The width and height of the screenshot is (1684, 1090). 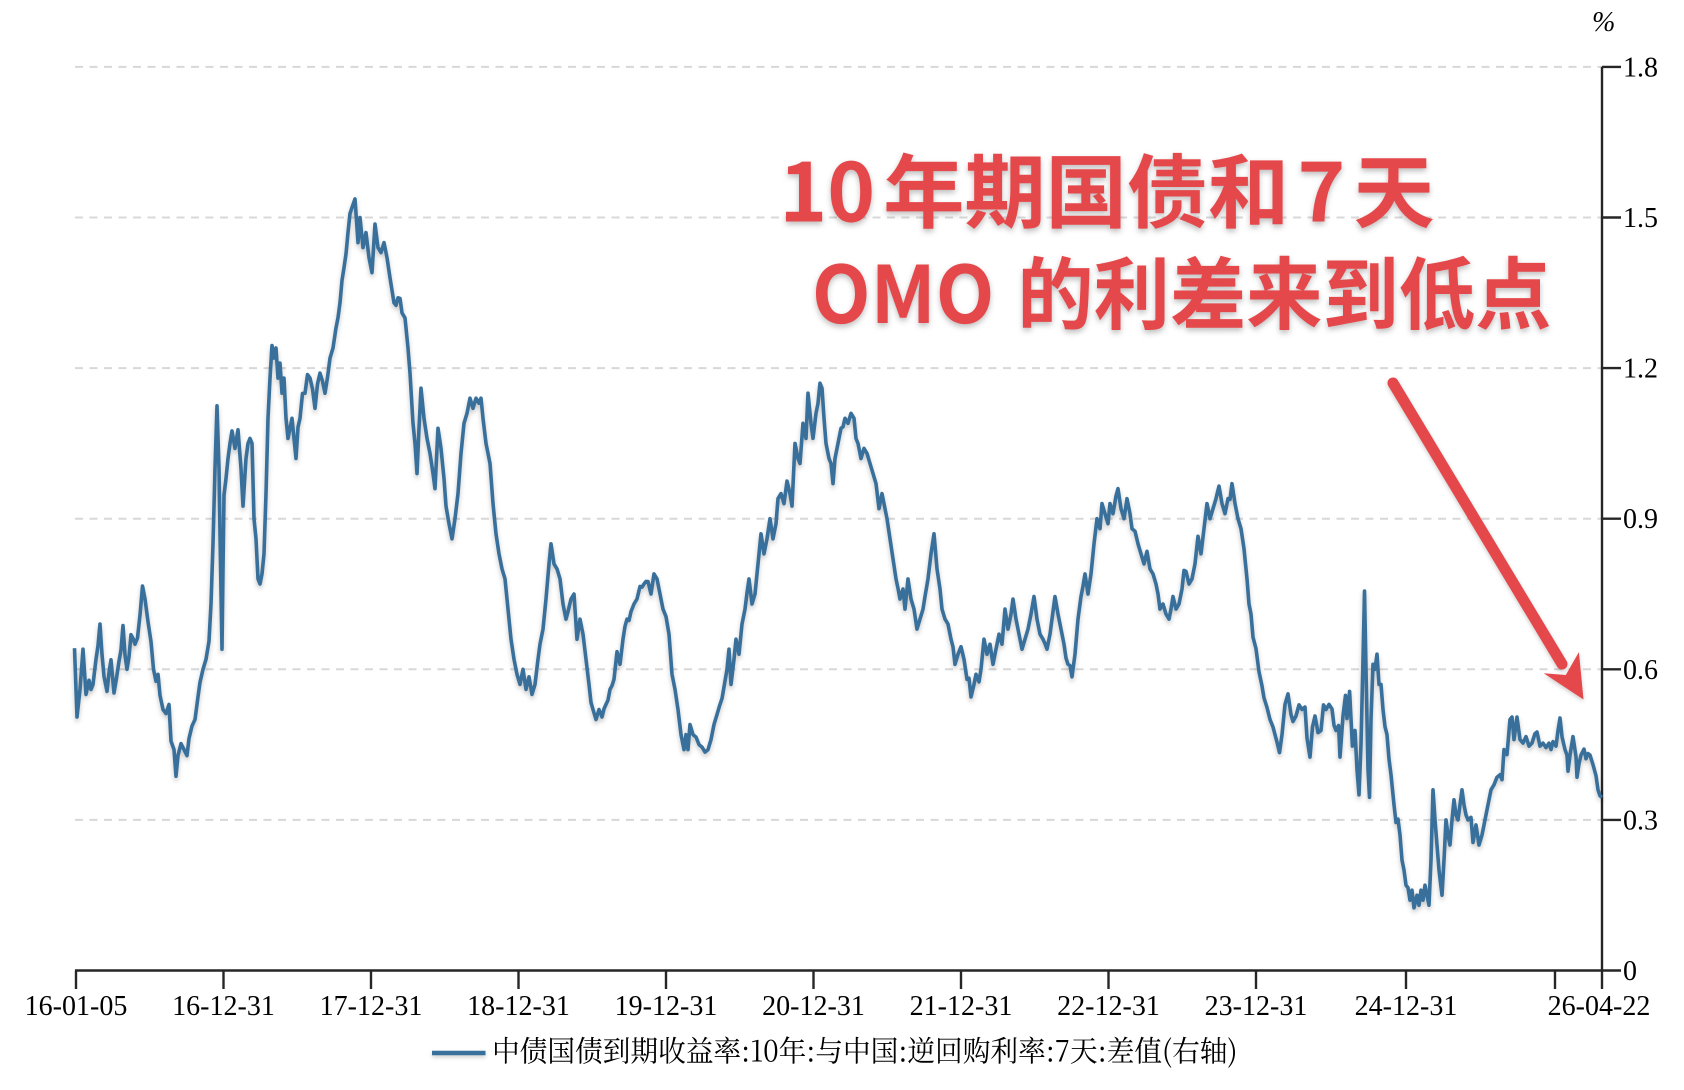 What do you see at coordinates (518, 1006) in the screenshot?
I see `svg-text: 18-12-31` at bounding box center [518, 1006].